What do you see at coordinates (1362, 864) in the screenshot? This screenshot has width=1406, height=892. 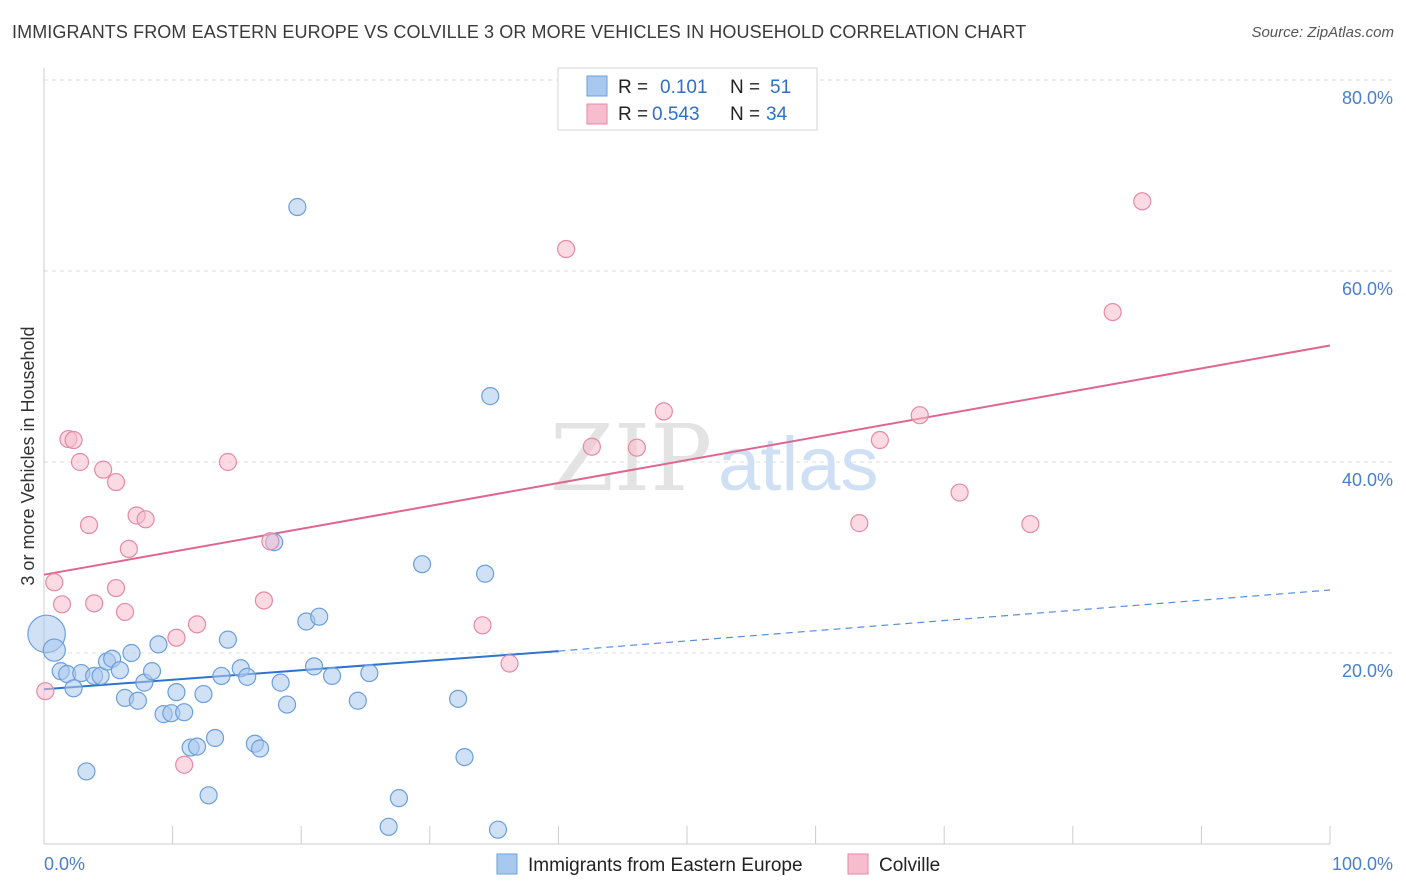 I see `x-tick-max: 100.0%` at bounding box center [1362, 864].